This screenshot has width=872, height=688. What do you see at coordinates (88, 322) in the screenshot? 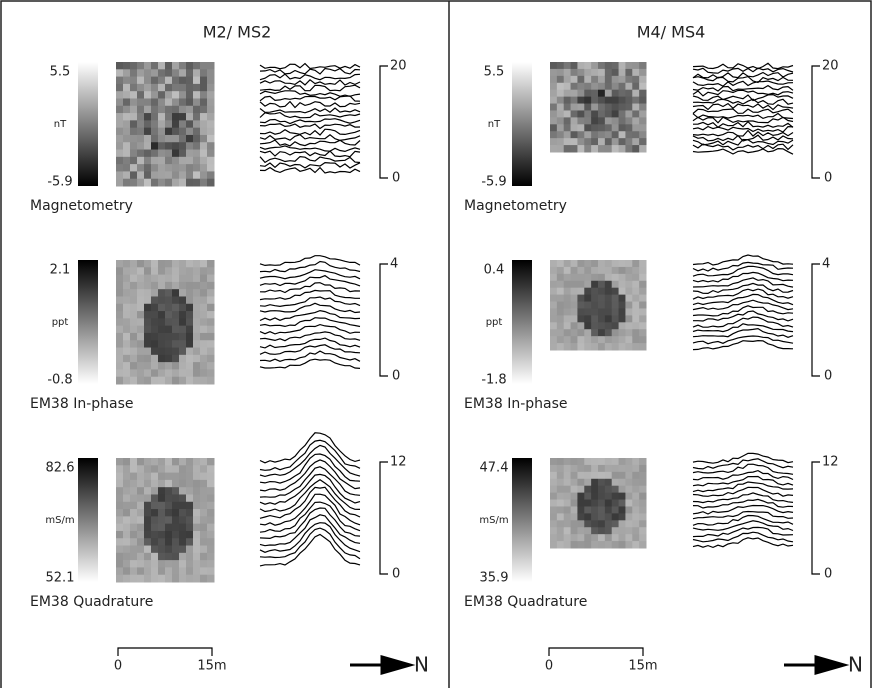
I see `colorbar` at bounding box center [88, 322].